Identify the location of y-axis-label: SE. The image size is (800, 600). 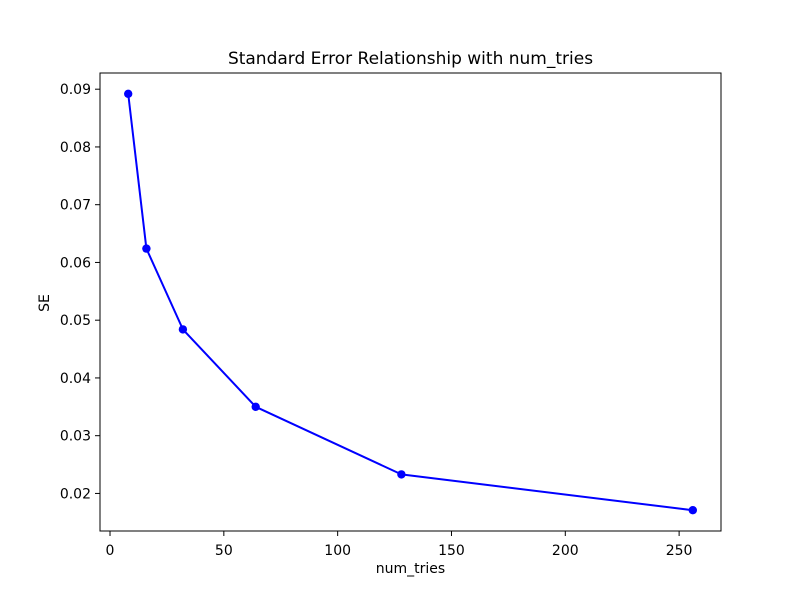
(45, 303).